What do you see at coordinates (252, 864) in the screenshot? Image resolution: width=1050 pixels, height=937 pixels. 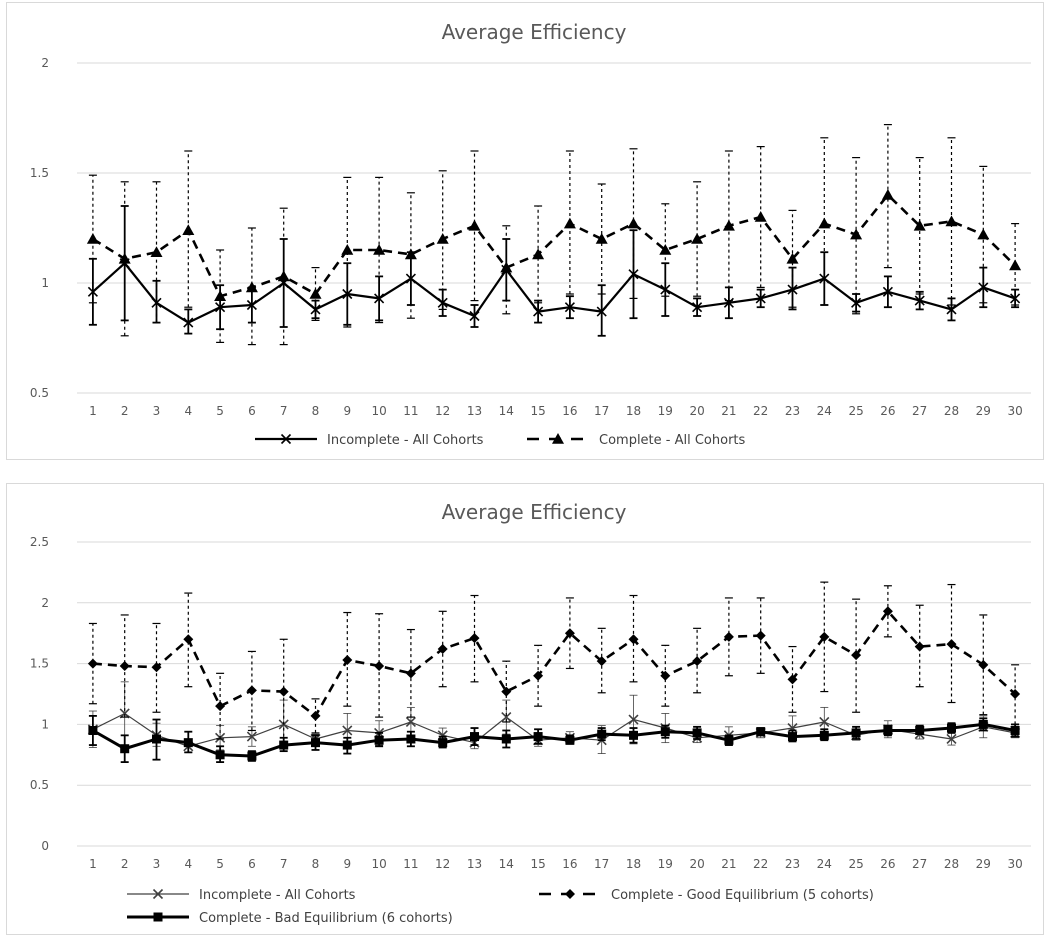 I see `x-tick-label: 6` at bounding box center [252, 864].